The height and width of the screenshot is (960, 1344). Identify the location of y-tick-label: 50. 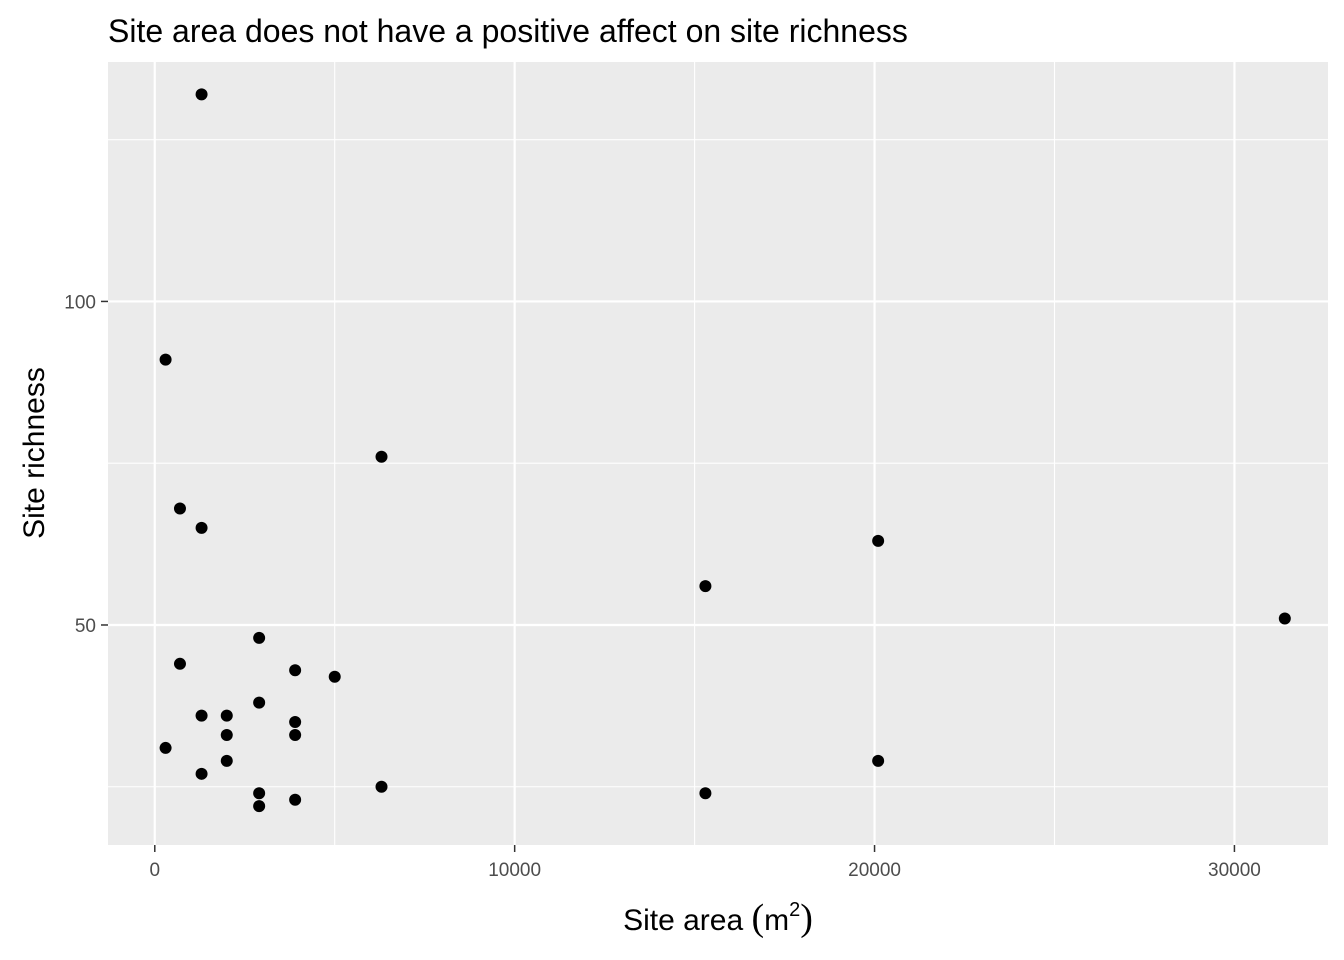
(85, 626).